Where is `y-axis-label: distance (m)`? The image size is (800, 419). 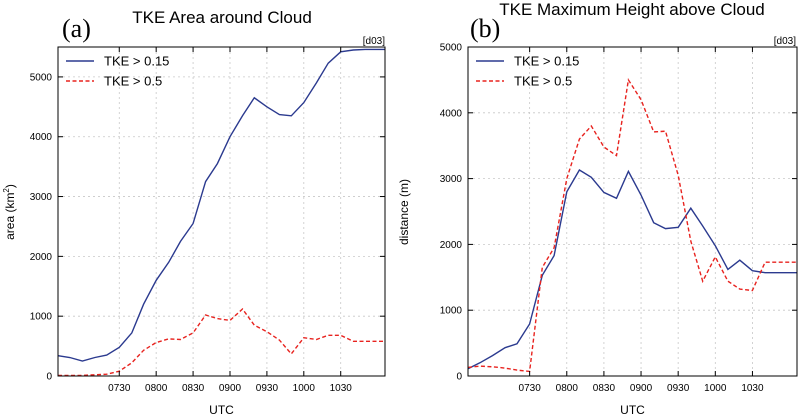 y-axis-label: distance (m) is located at coordinates (404, 212).